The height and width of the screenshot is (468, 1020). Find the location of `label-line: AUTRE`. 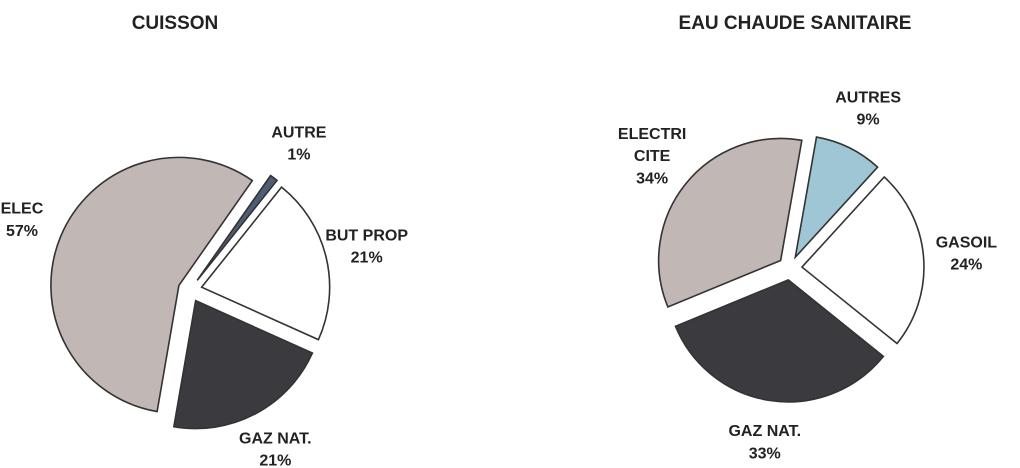

label-line: AUTRE is located at coordinates (298, 133).